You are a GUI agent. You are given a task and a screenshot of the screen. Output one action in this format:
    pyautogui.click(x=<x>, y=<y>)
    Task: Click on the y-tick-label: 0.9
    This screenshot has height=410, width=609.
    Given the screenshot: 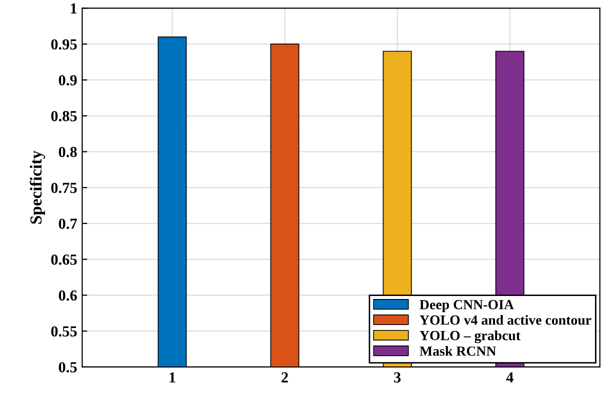 What is the action you would take?
    pyautogui.click(x=67, y=80)
    